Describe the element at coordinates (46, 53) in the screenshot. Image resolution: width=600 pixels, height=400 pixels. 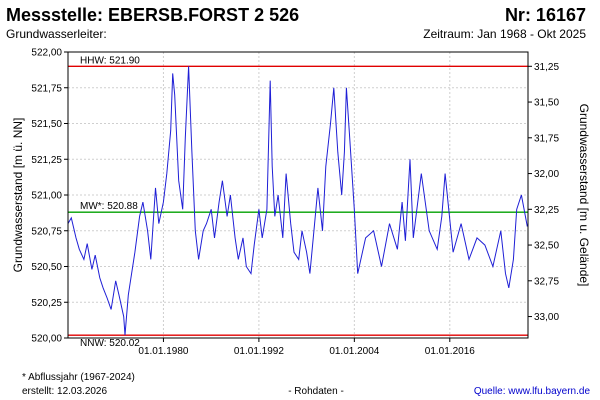
I see `y-left-tick-label: 522,00` at that location.